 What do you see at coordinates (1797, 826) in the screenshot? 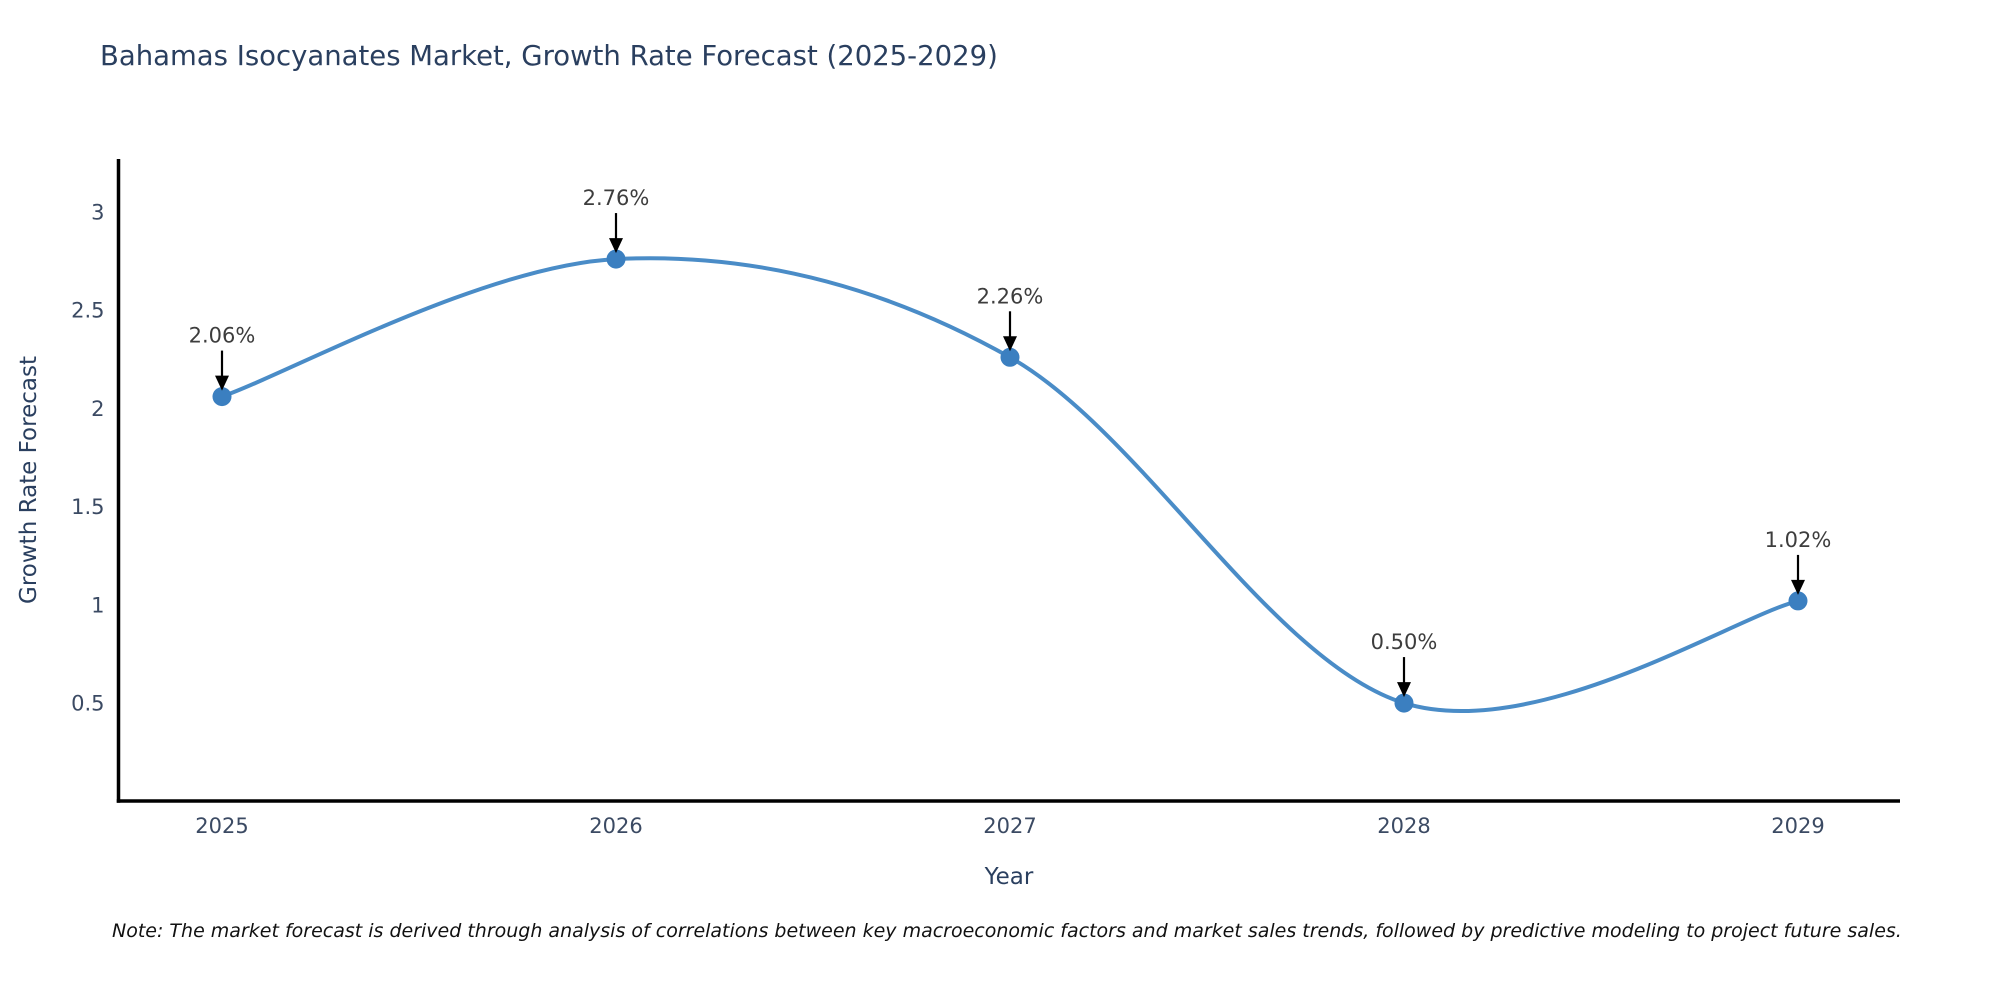
I see `x-tick-label: 2029` at bounding box center [1797, 826].